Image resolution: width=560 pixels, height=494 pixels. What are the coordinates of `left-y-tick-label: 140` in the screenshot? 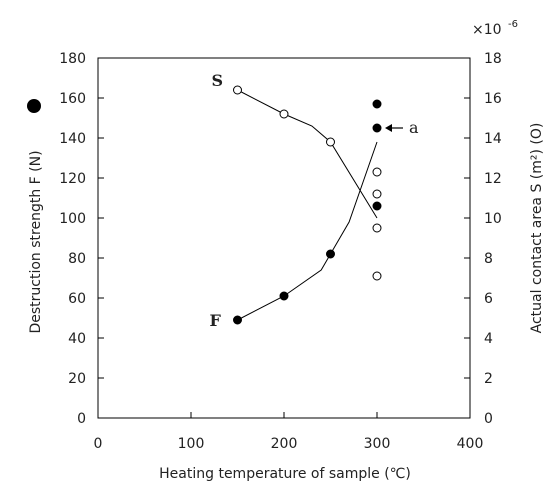 It's located at (72, 139).